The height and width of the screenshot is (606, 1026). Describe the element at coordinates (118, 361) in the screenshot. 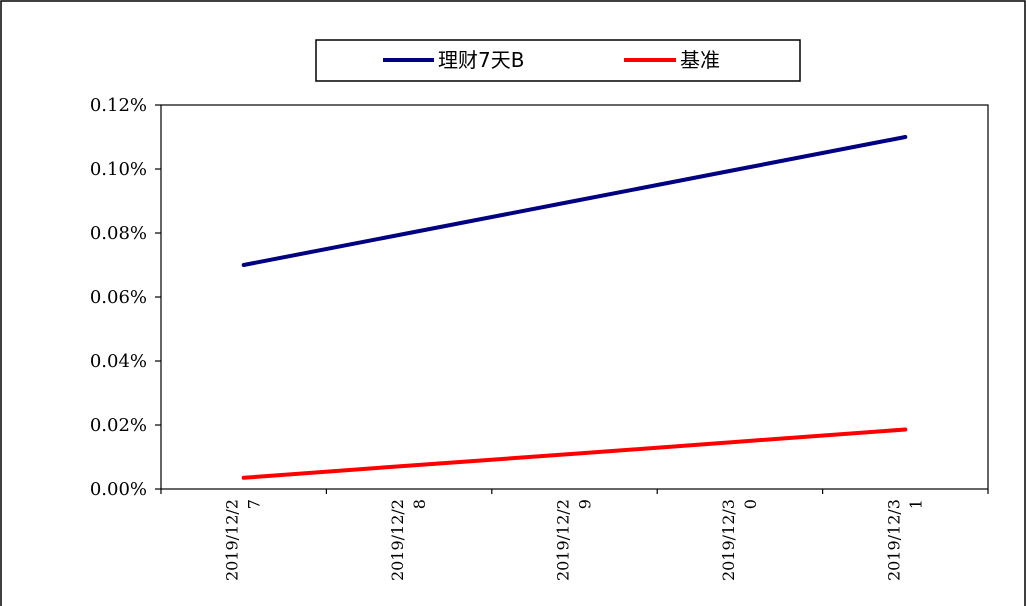

I see `y-tick-label: 0.04%` at that location.